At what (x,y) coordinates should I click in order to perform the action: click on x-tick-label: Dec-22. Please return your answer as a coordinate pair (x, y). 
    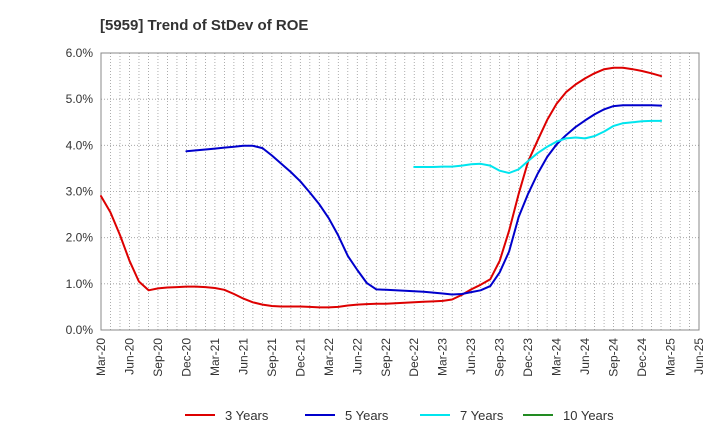
    Looking at the image, I should click on (414, 357).